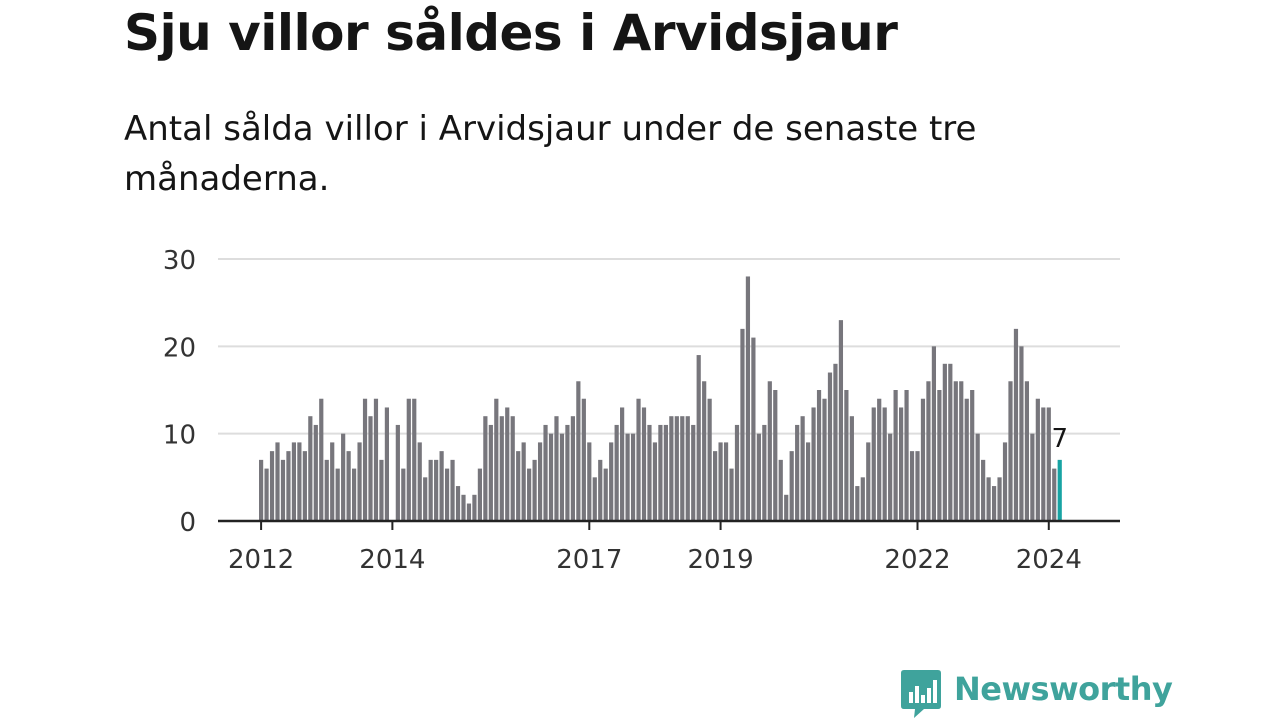 Image resolution: width=1280 pixels, height=720 pixels. What do you see at coordinates (179, 348) in the screenshot?
I see `y-tick-label: 20` at bounding box center [179, 348].